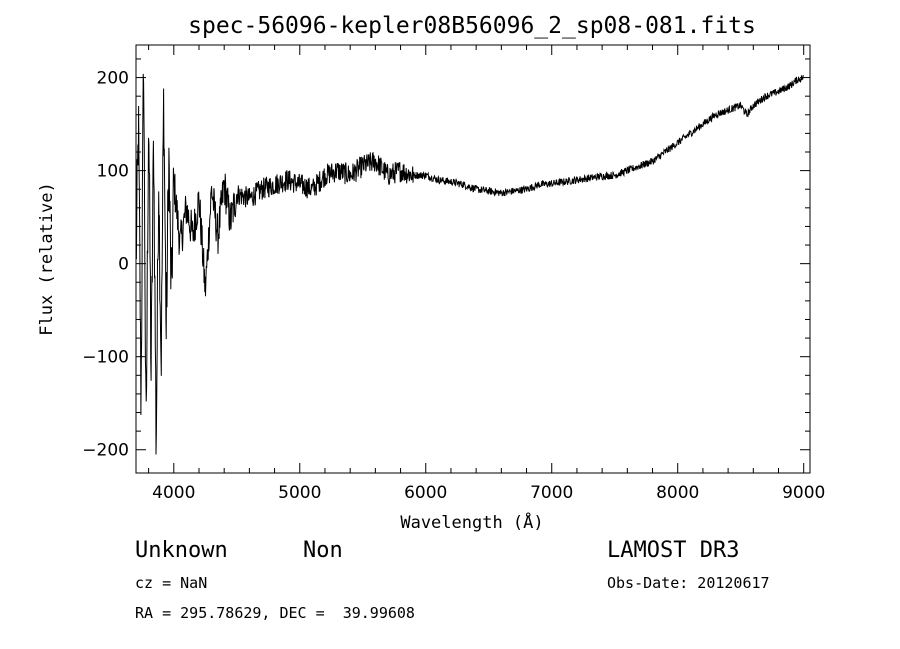 Image resolution: width=900 pixels, height=649 pixels. Describe the element at coordinates (323, 550) in the screenshot. I see `object-subclass: Non` at that location.